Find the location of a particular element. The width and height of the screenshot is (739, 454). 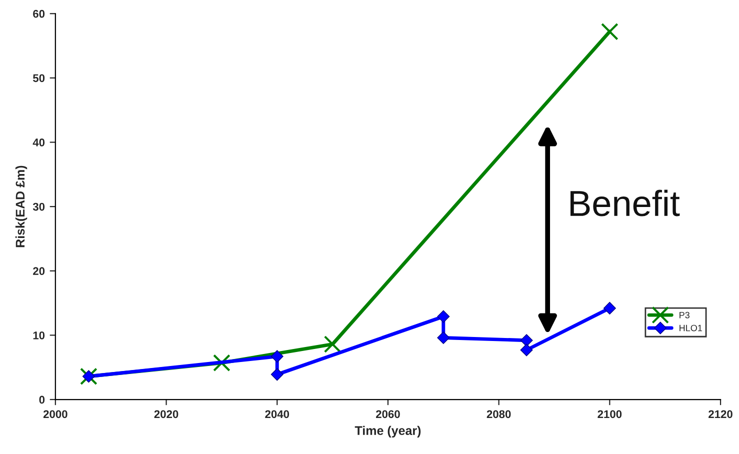

y-tick-label: 30 is located at coordinates (38, 206).